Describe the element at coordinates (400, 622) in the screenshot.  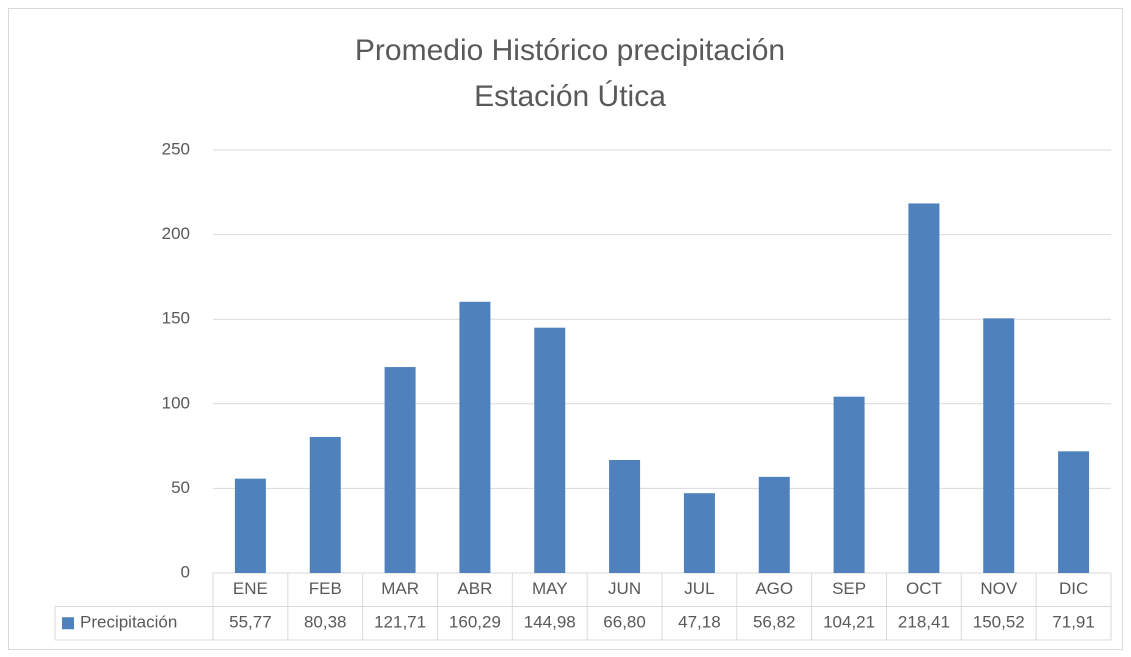
I see `data-table-value: 121,71` at that location.